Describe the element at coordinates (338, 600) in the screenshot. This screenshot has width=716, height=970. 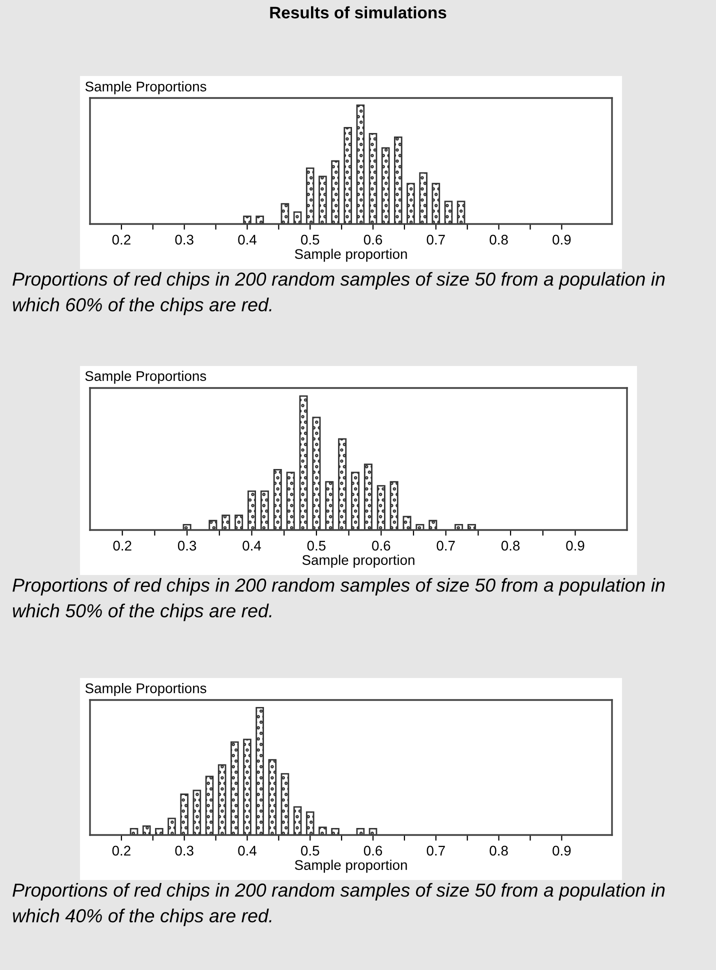
I see `text: Proportions of red chips in 200 random samples of size 50 from a population in which 50% of the chips are red.` at that location.